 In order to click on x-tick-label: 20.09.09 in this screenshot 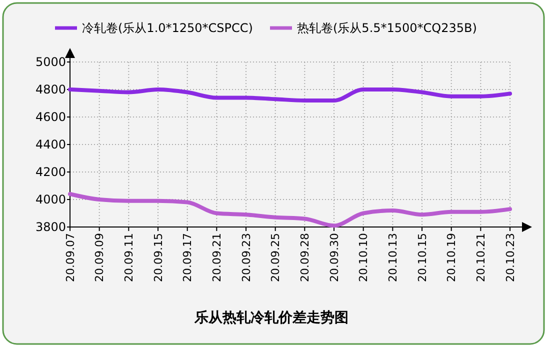, I will do `click(99, 257)`.